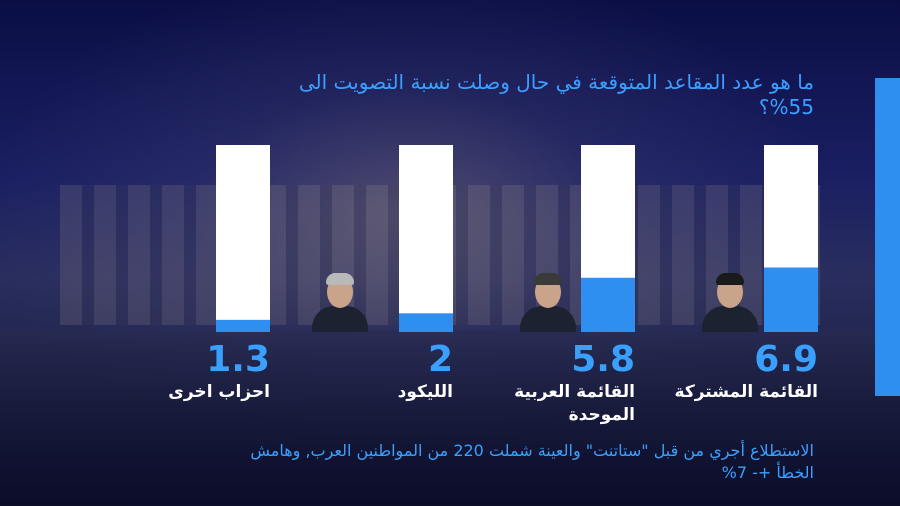 The width and height of the screenshot is (900, 506). What do you see at coordinates (238, 359) in the screenshot?
I see `data-label: 1.3` at bounding box center [238, 359].